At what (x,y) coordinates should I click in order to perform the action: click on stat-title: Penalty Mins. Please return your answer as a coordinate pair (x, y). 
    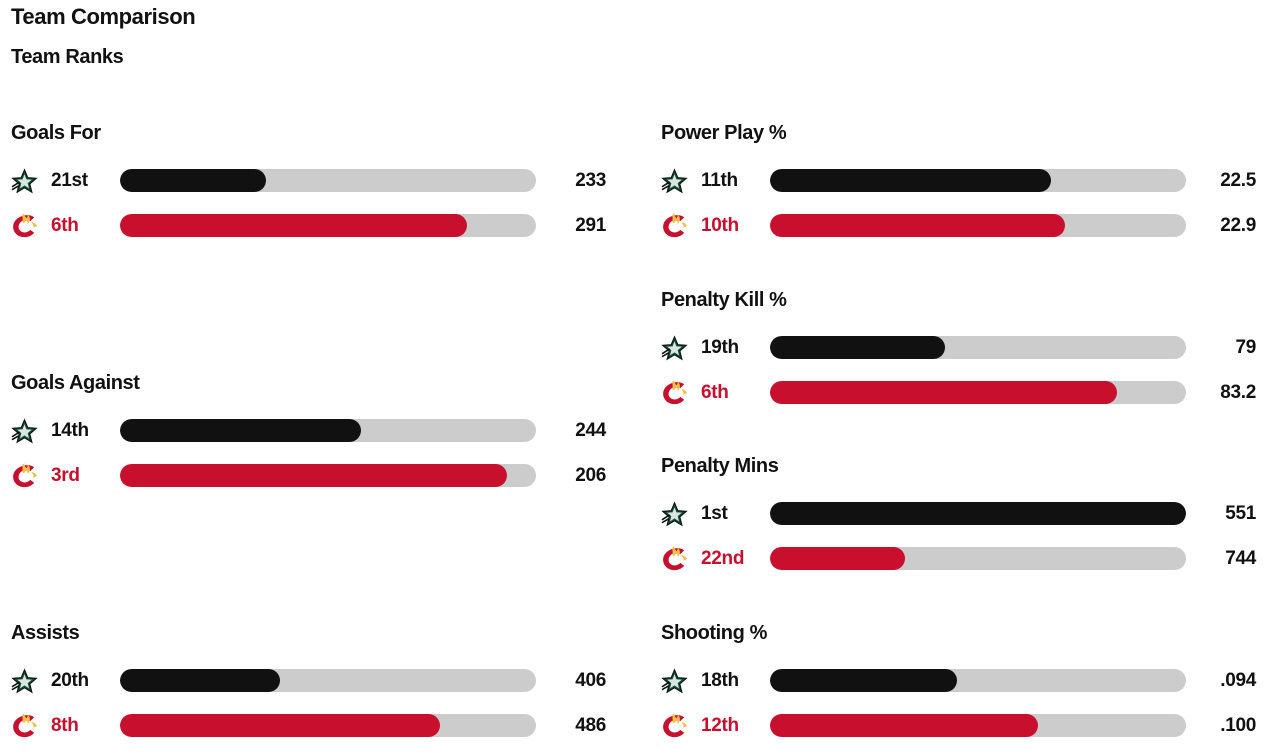
    Looking at the image, I should click on (720, 466).